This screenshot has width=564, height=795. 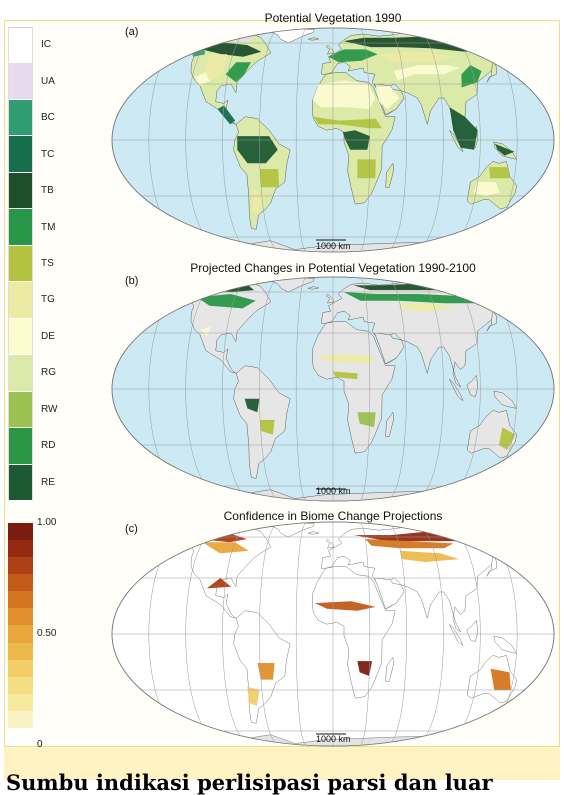 What do you see at coordinates (20, 227) in the screenshot?
I see `legend-swatch-tm` at bounding box center [20, 227].